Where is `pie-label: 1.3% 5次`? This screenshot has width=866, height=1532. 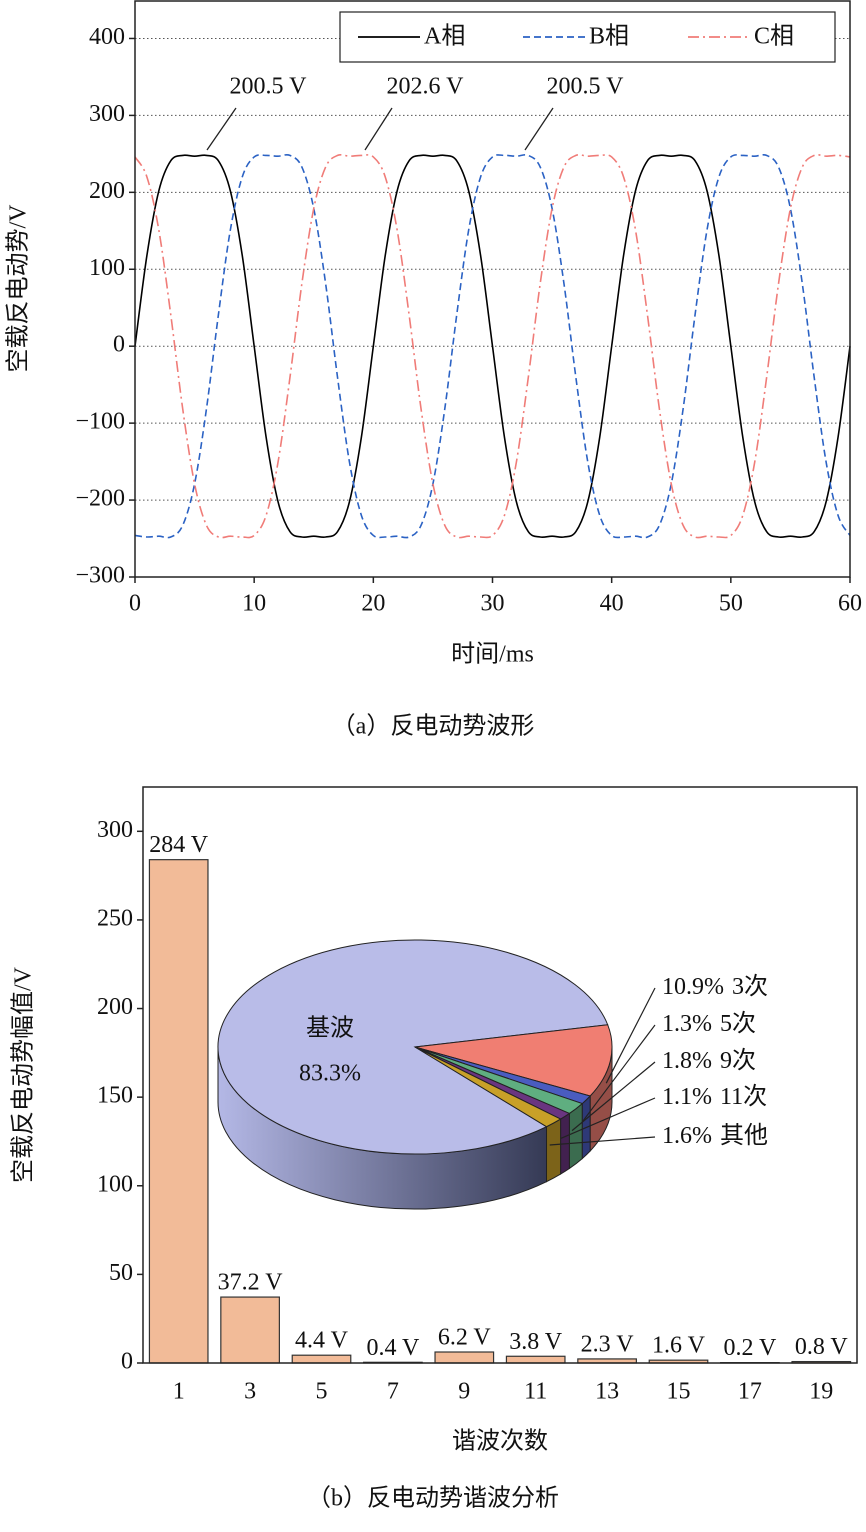 pie-label: 1.3% 5次 is located at coordinates (709, 1023).